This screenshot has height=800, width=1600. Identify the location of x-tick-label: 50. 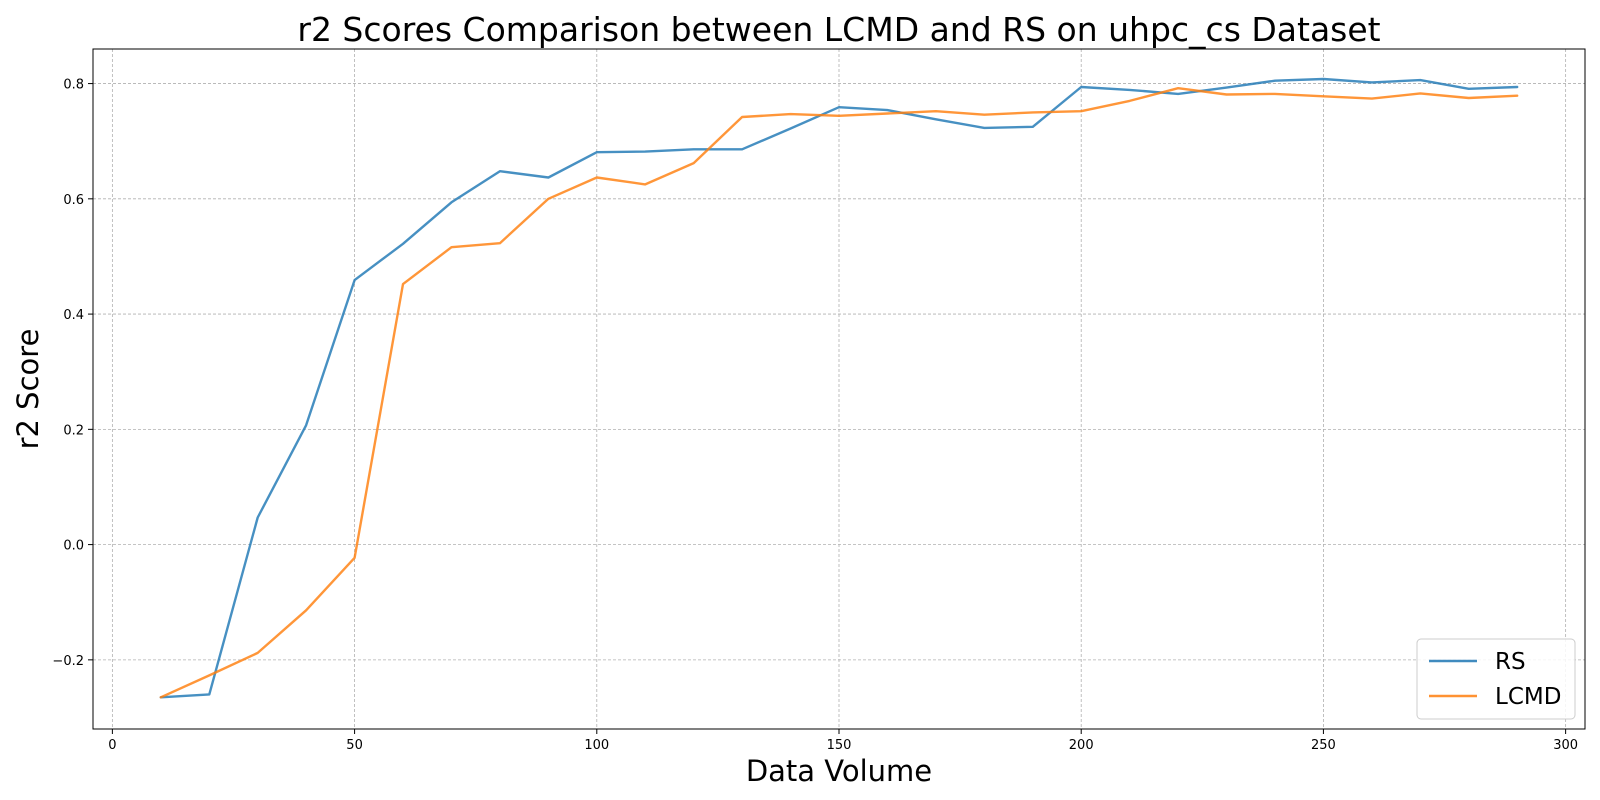
(354, 745).